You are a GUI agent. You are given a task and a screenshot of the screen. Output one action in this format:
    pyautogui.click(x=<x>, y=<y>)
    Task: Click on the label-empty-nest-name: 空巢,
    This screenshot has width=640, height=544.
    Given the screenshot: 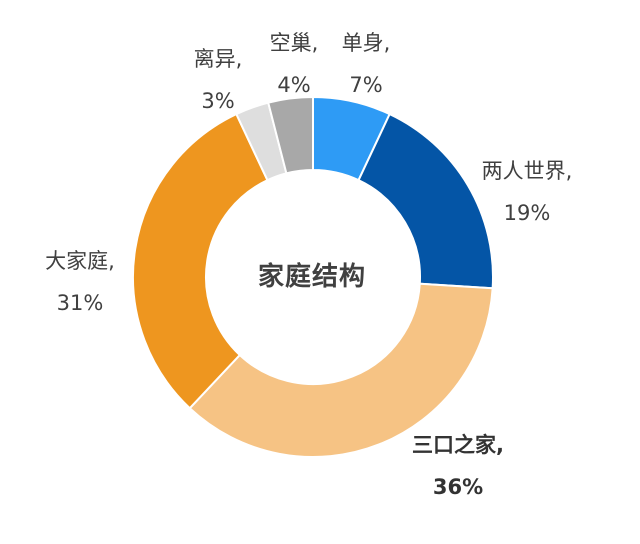 What is the action you would take?
    pyautogui.click(x=294, y=43)
    